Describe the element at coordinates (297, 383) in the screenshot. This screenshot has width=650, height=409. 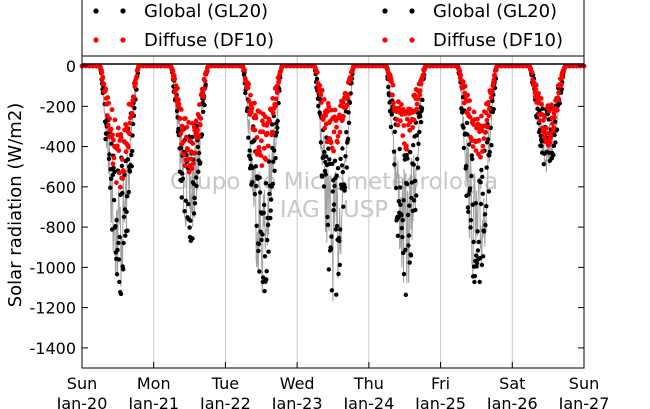
I see `x-tick-label-day: Wed` at that location.